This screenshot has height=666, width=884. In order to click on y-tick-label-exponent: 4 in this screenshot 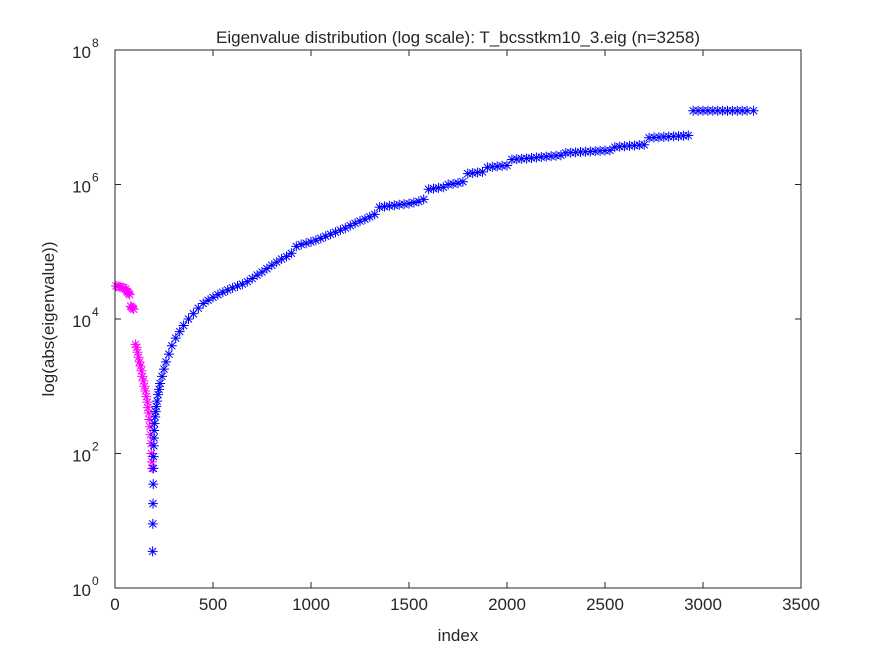, I will do `click(95, 312)`.